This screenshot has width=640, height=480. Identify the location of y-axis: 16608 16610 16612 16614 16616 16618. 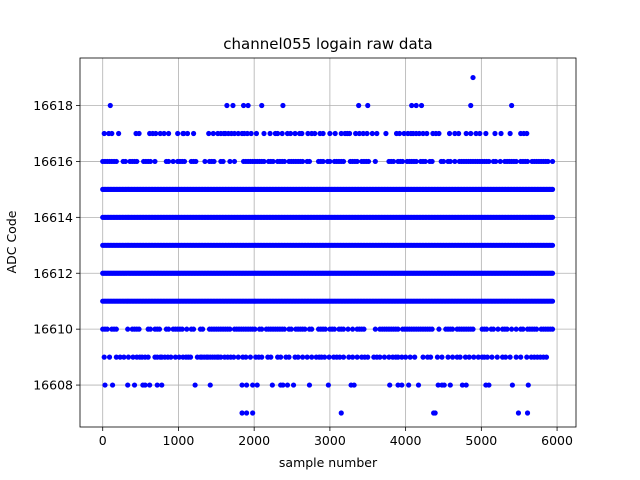
(56, 245).